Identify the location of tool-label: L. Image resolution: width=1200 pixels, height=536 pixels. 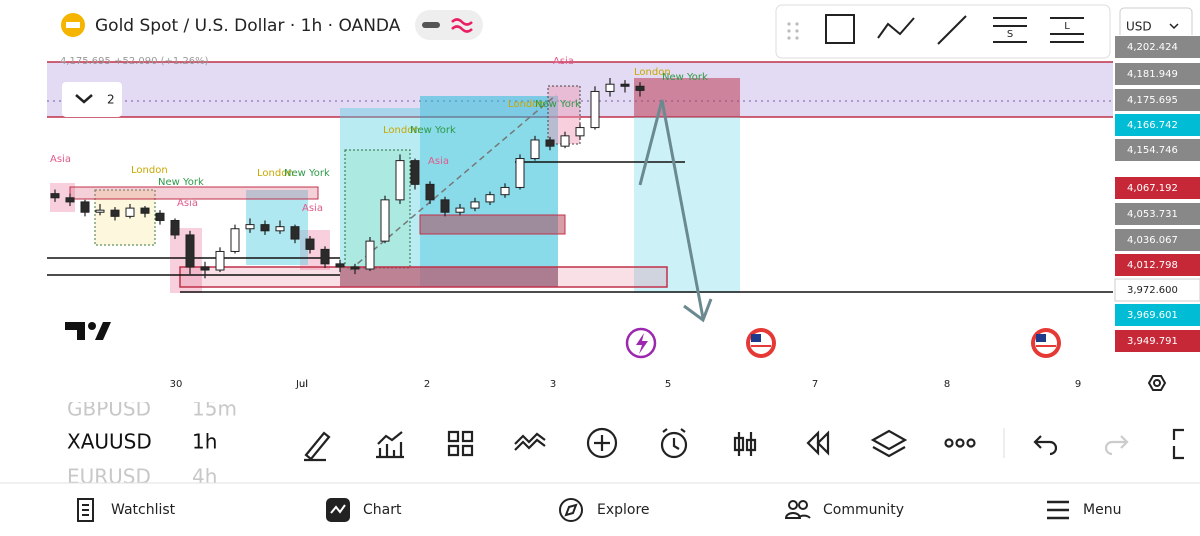
(1067, 26).